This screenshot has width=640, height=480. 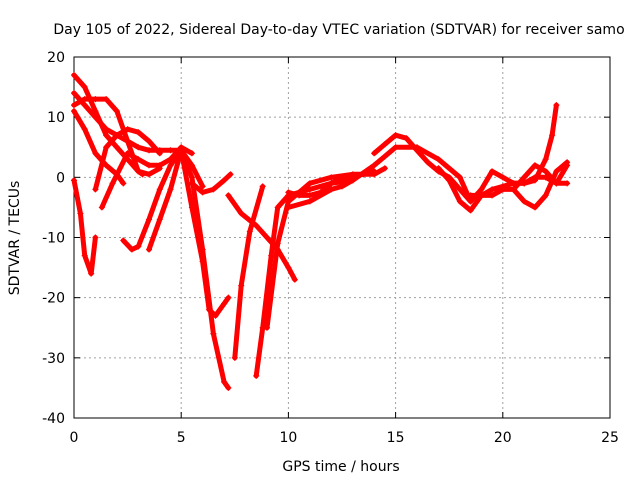 I want to click on y-tick-label: -10, so click(x=53, y=239).